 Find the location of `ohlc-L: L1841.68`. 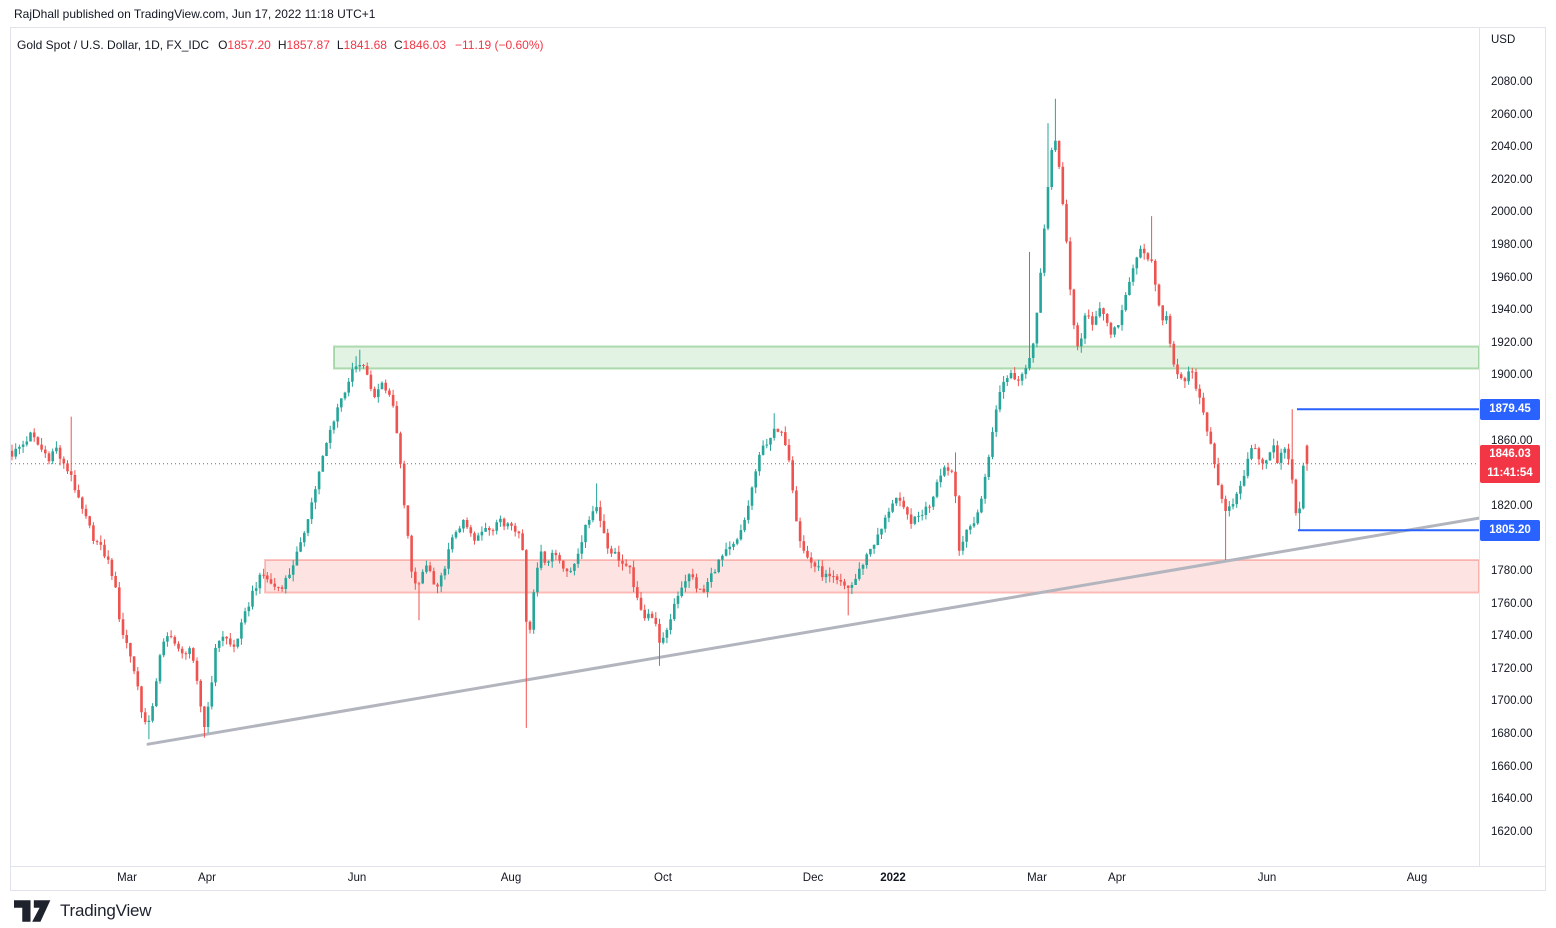

ohlc-L: L1841.68 is located at coordinates (361, 45).